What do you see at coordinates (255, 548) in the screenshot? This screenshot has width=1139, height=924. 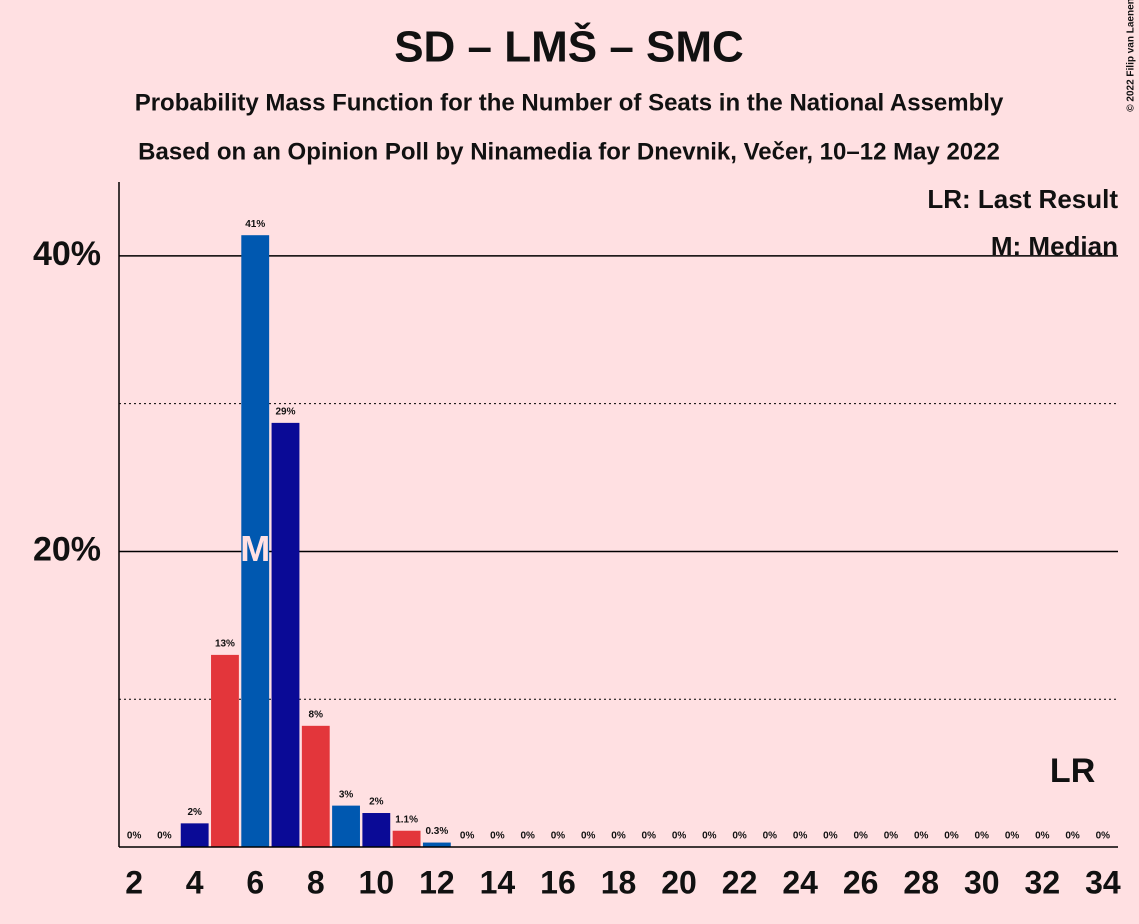 I see `annotation: M` at bounding box center [255, 548].